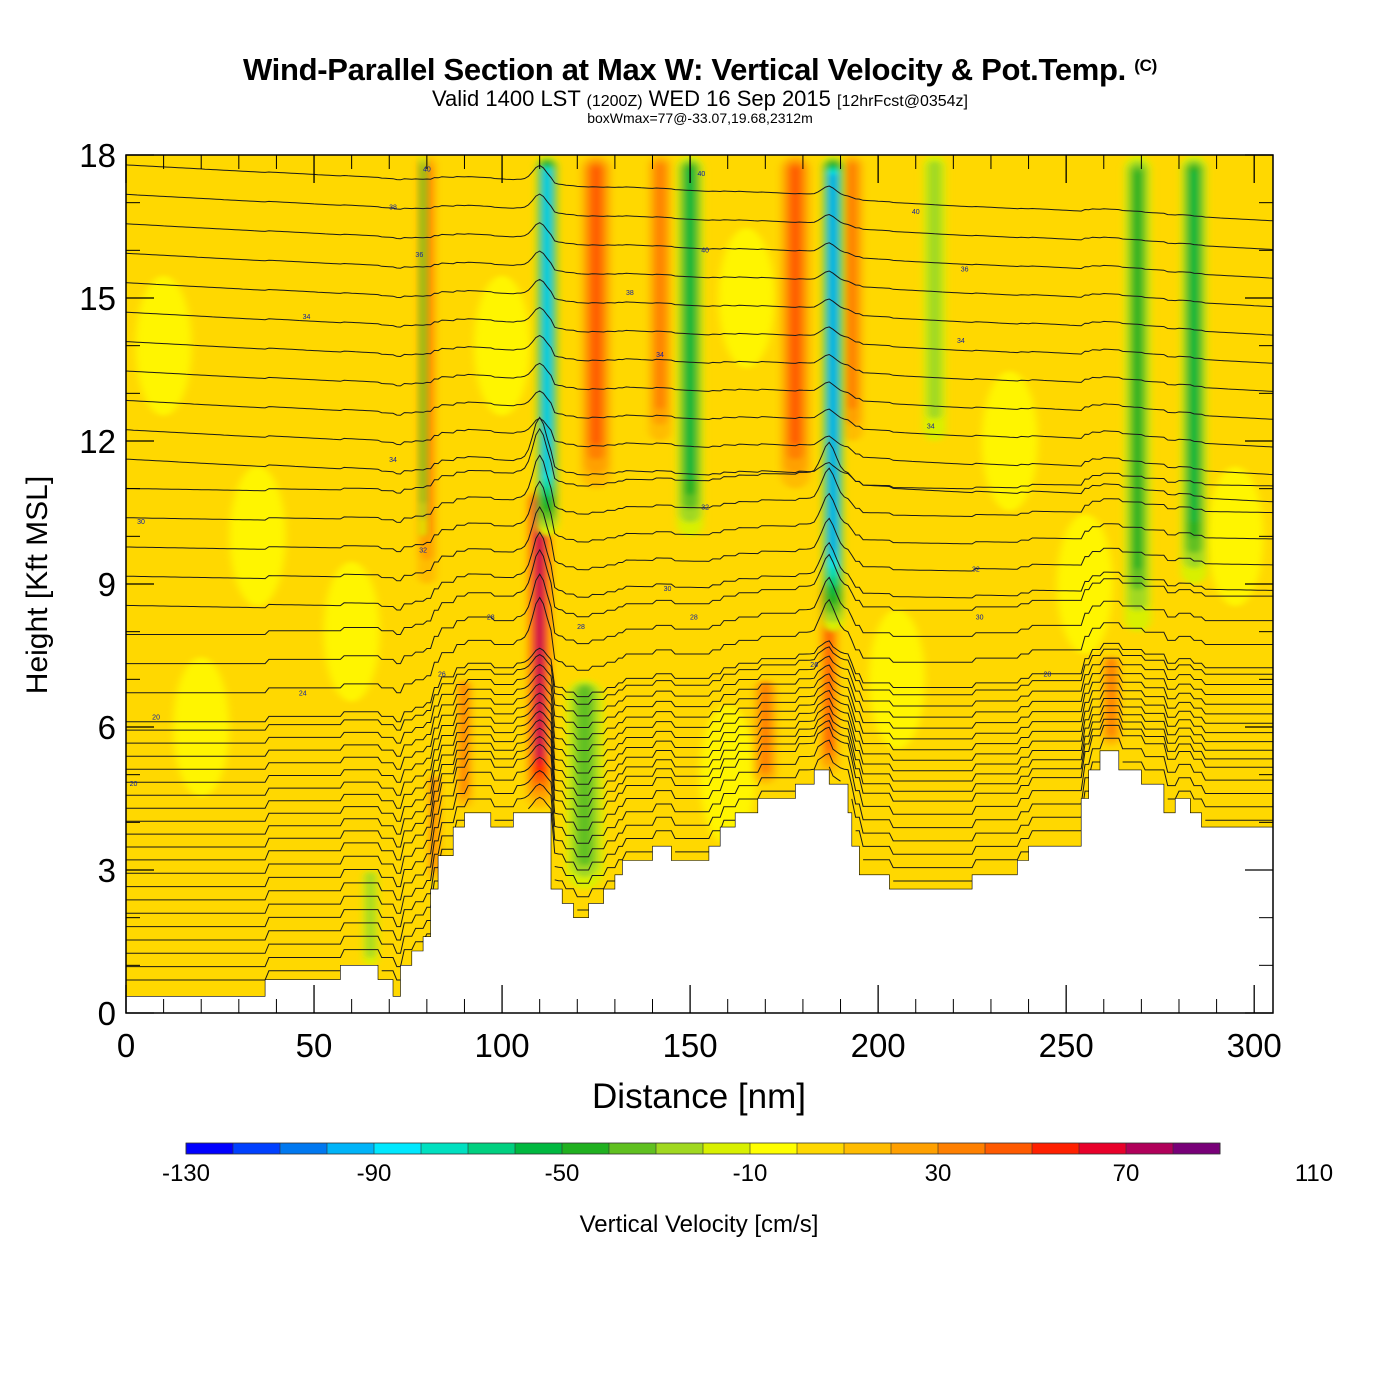 The image size is (1400, 1400). What do you see at coordinates (976, 570) in the screenshot?
I see `isentrope-label-25: 32` at bounding box center [976, 570].